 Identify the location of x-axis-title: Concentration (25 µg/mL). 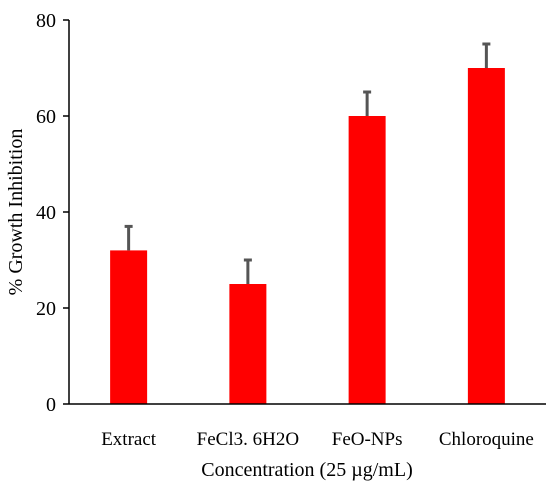
(306, 470).